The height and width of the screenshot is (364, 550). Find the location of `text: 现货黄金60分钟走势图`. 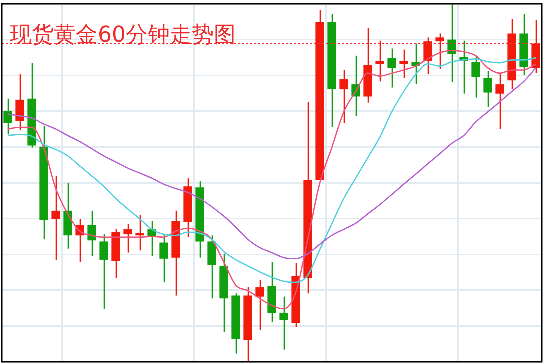

text: 现货黄金60分钟走势图 is located at coordinates (123, 36).